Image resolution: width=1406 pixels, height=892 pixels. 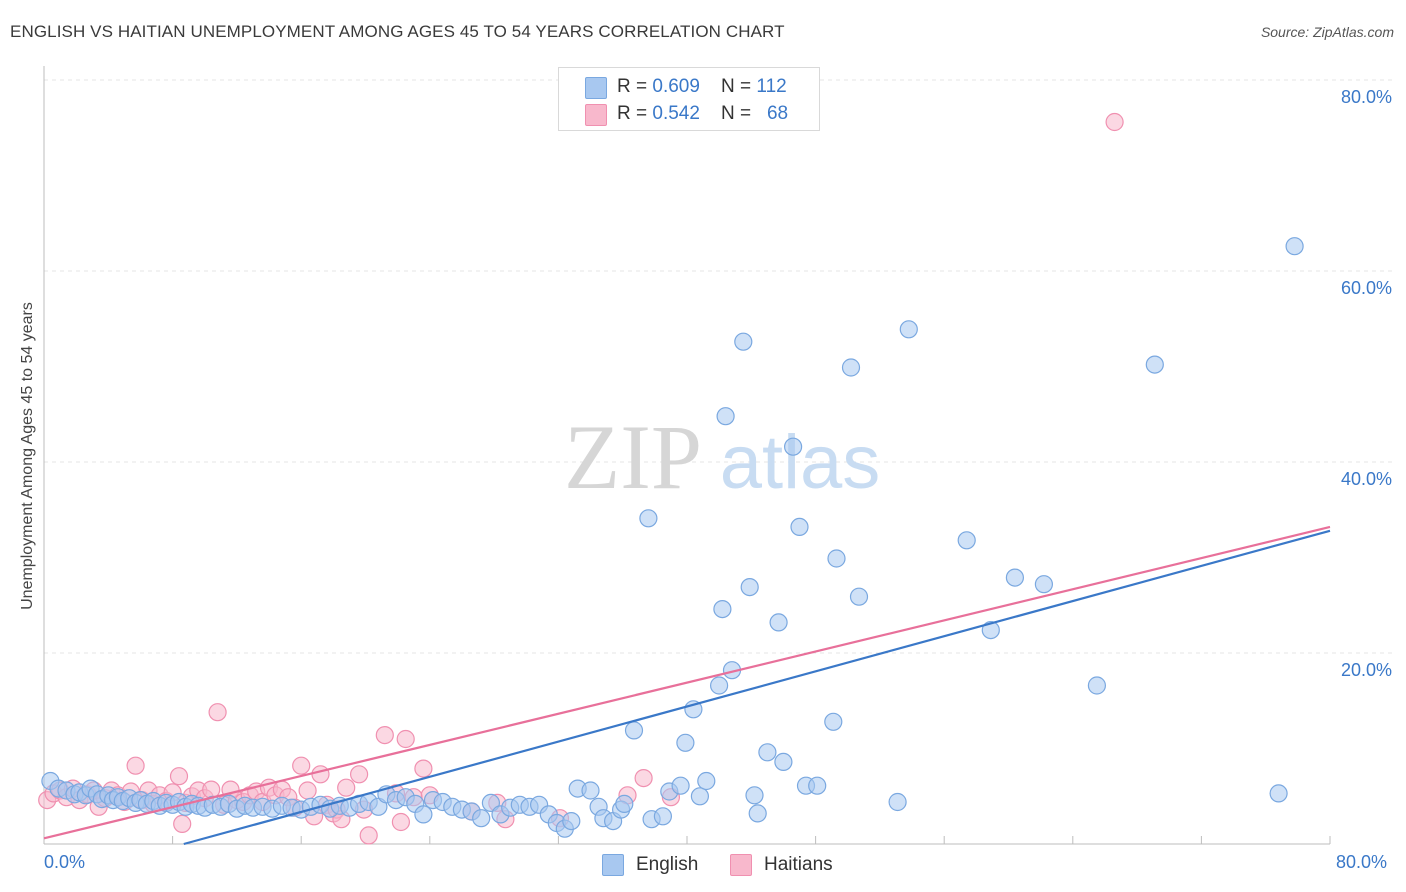 I want to click on x-tick-label-min: 0.0%, so click(x=65, y=862).